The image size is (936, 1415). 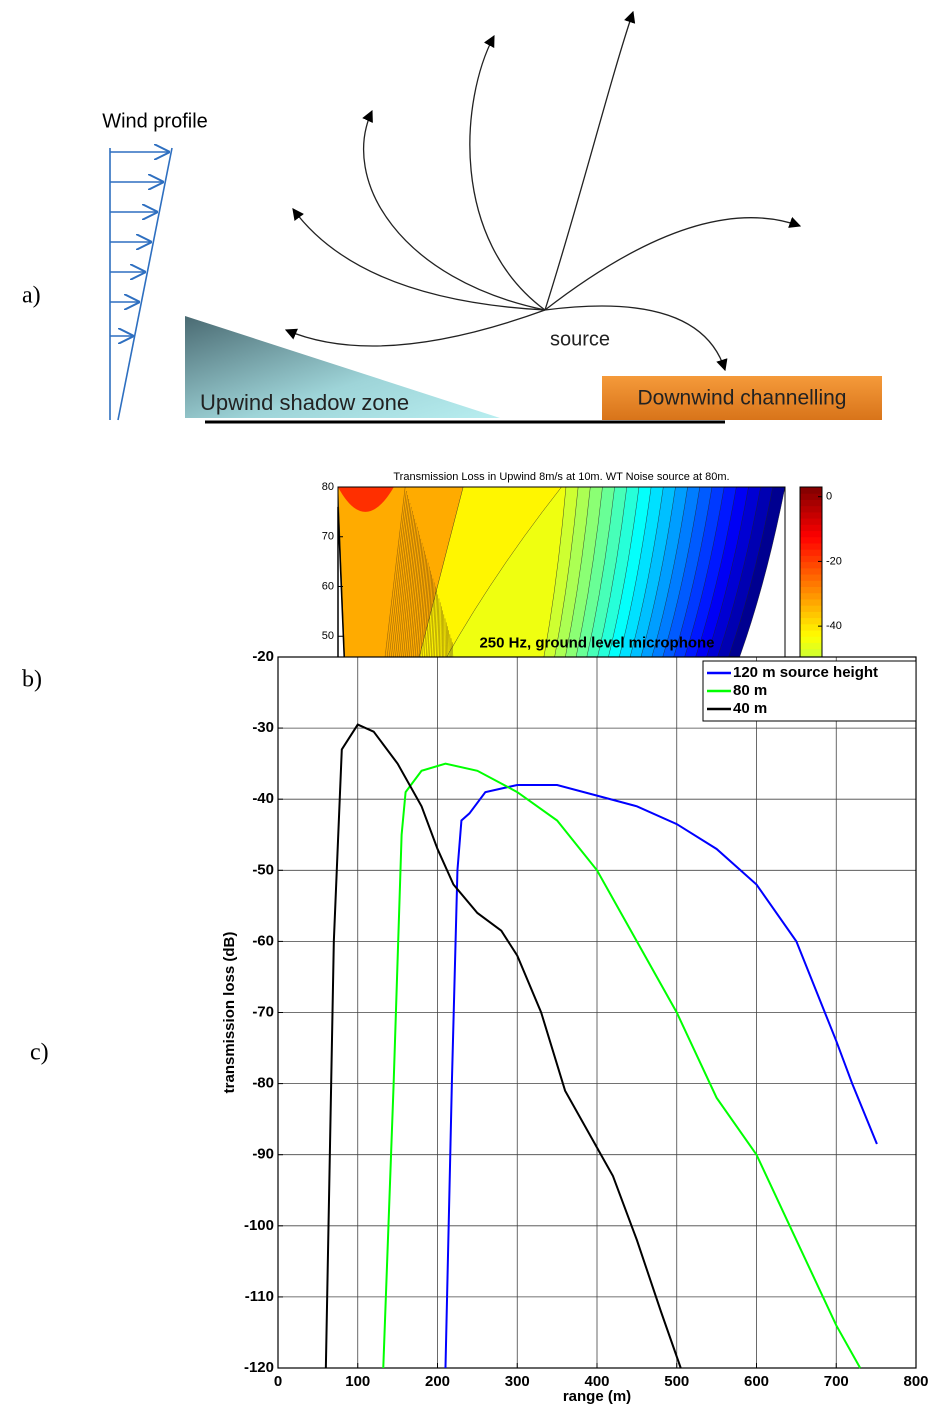 I want to click on x-tick-label: 100, so click(x=357, y=1381).